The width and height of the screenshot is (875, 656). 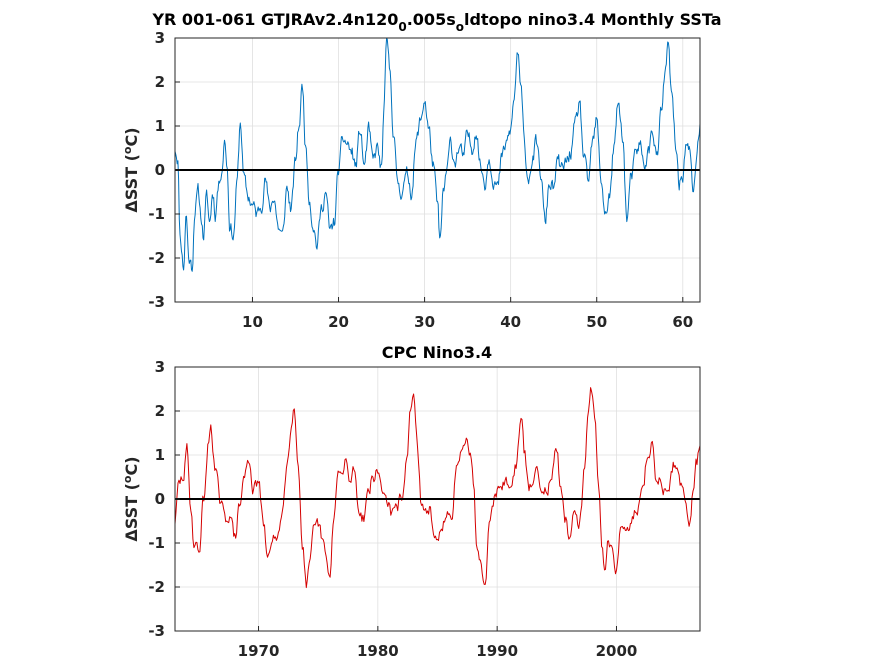 I want to click on x-tick-label: 1990, so click(x=497, y=649).